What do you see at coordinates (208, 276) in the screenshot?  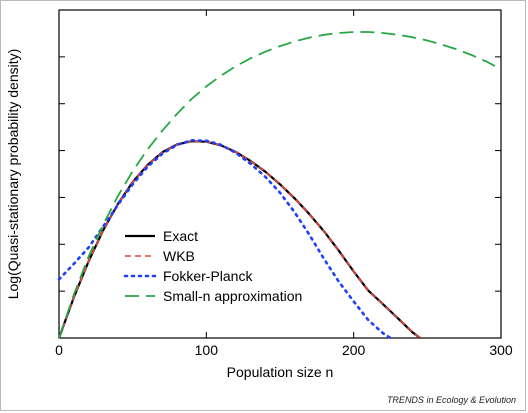 I see `legend-label: Fokker-Planck` at bounding box center [208, 276].